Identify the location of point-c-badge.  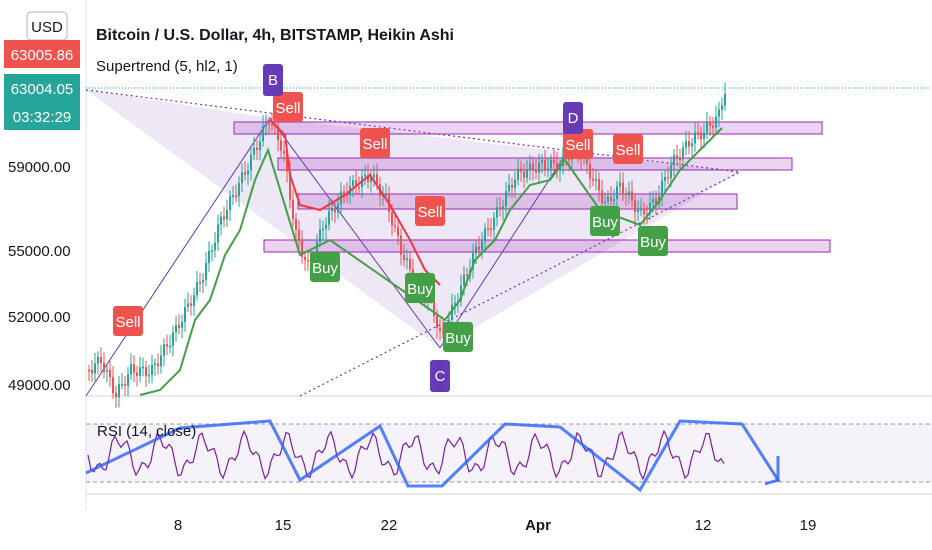
(440, 376).